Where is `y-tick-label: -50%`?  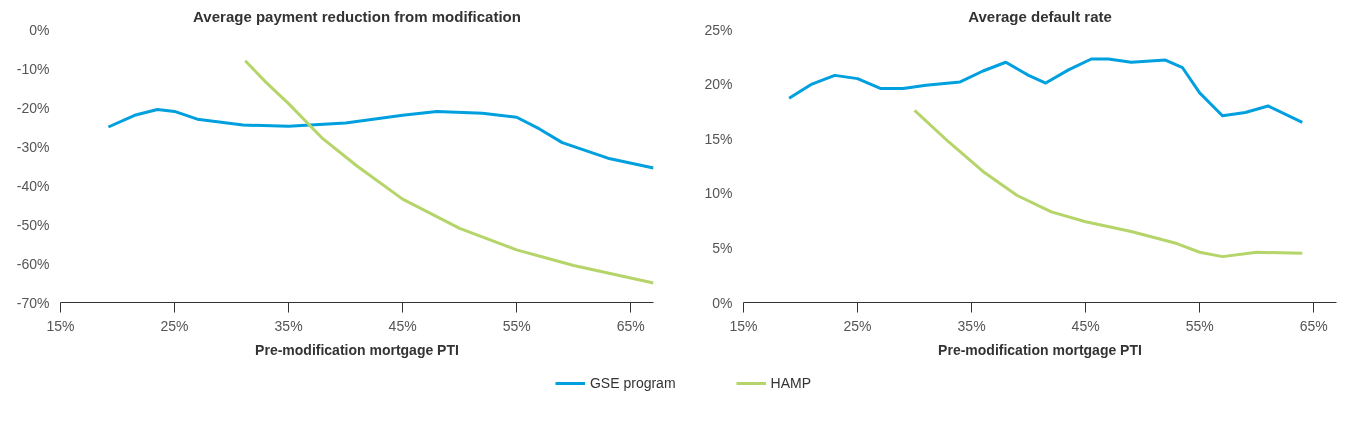
y-tick-label: -50% is located at coordinates (33, 224).